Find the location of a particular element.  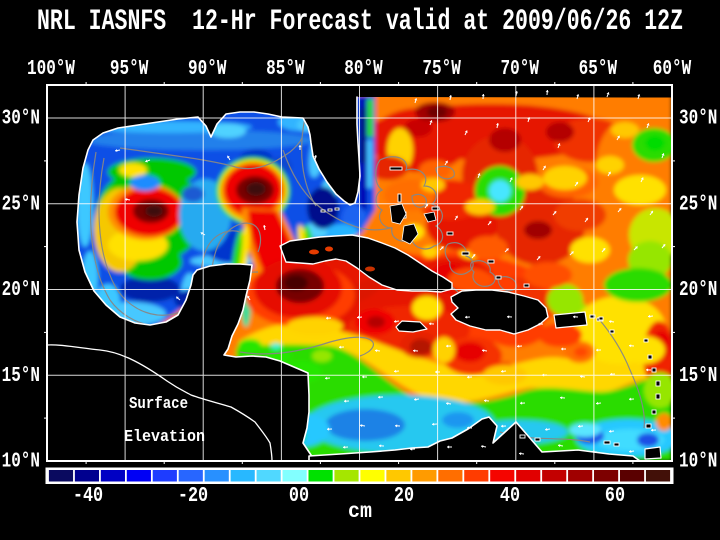

svg-text: cm is located at coordinates (360, 512).